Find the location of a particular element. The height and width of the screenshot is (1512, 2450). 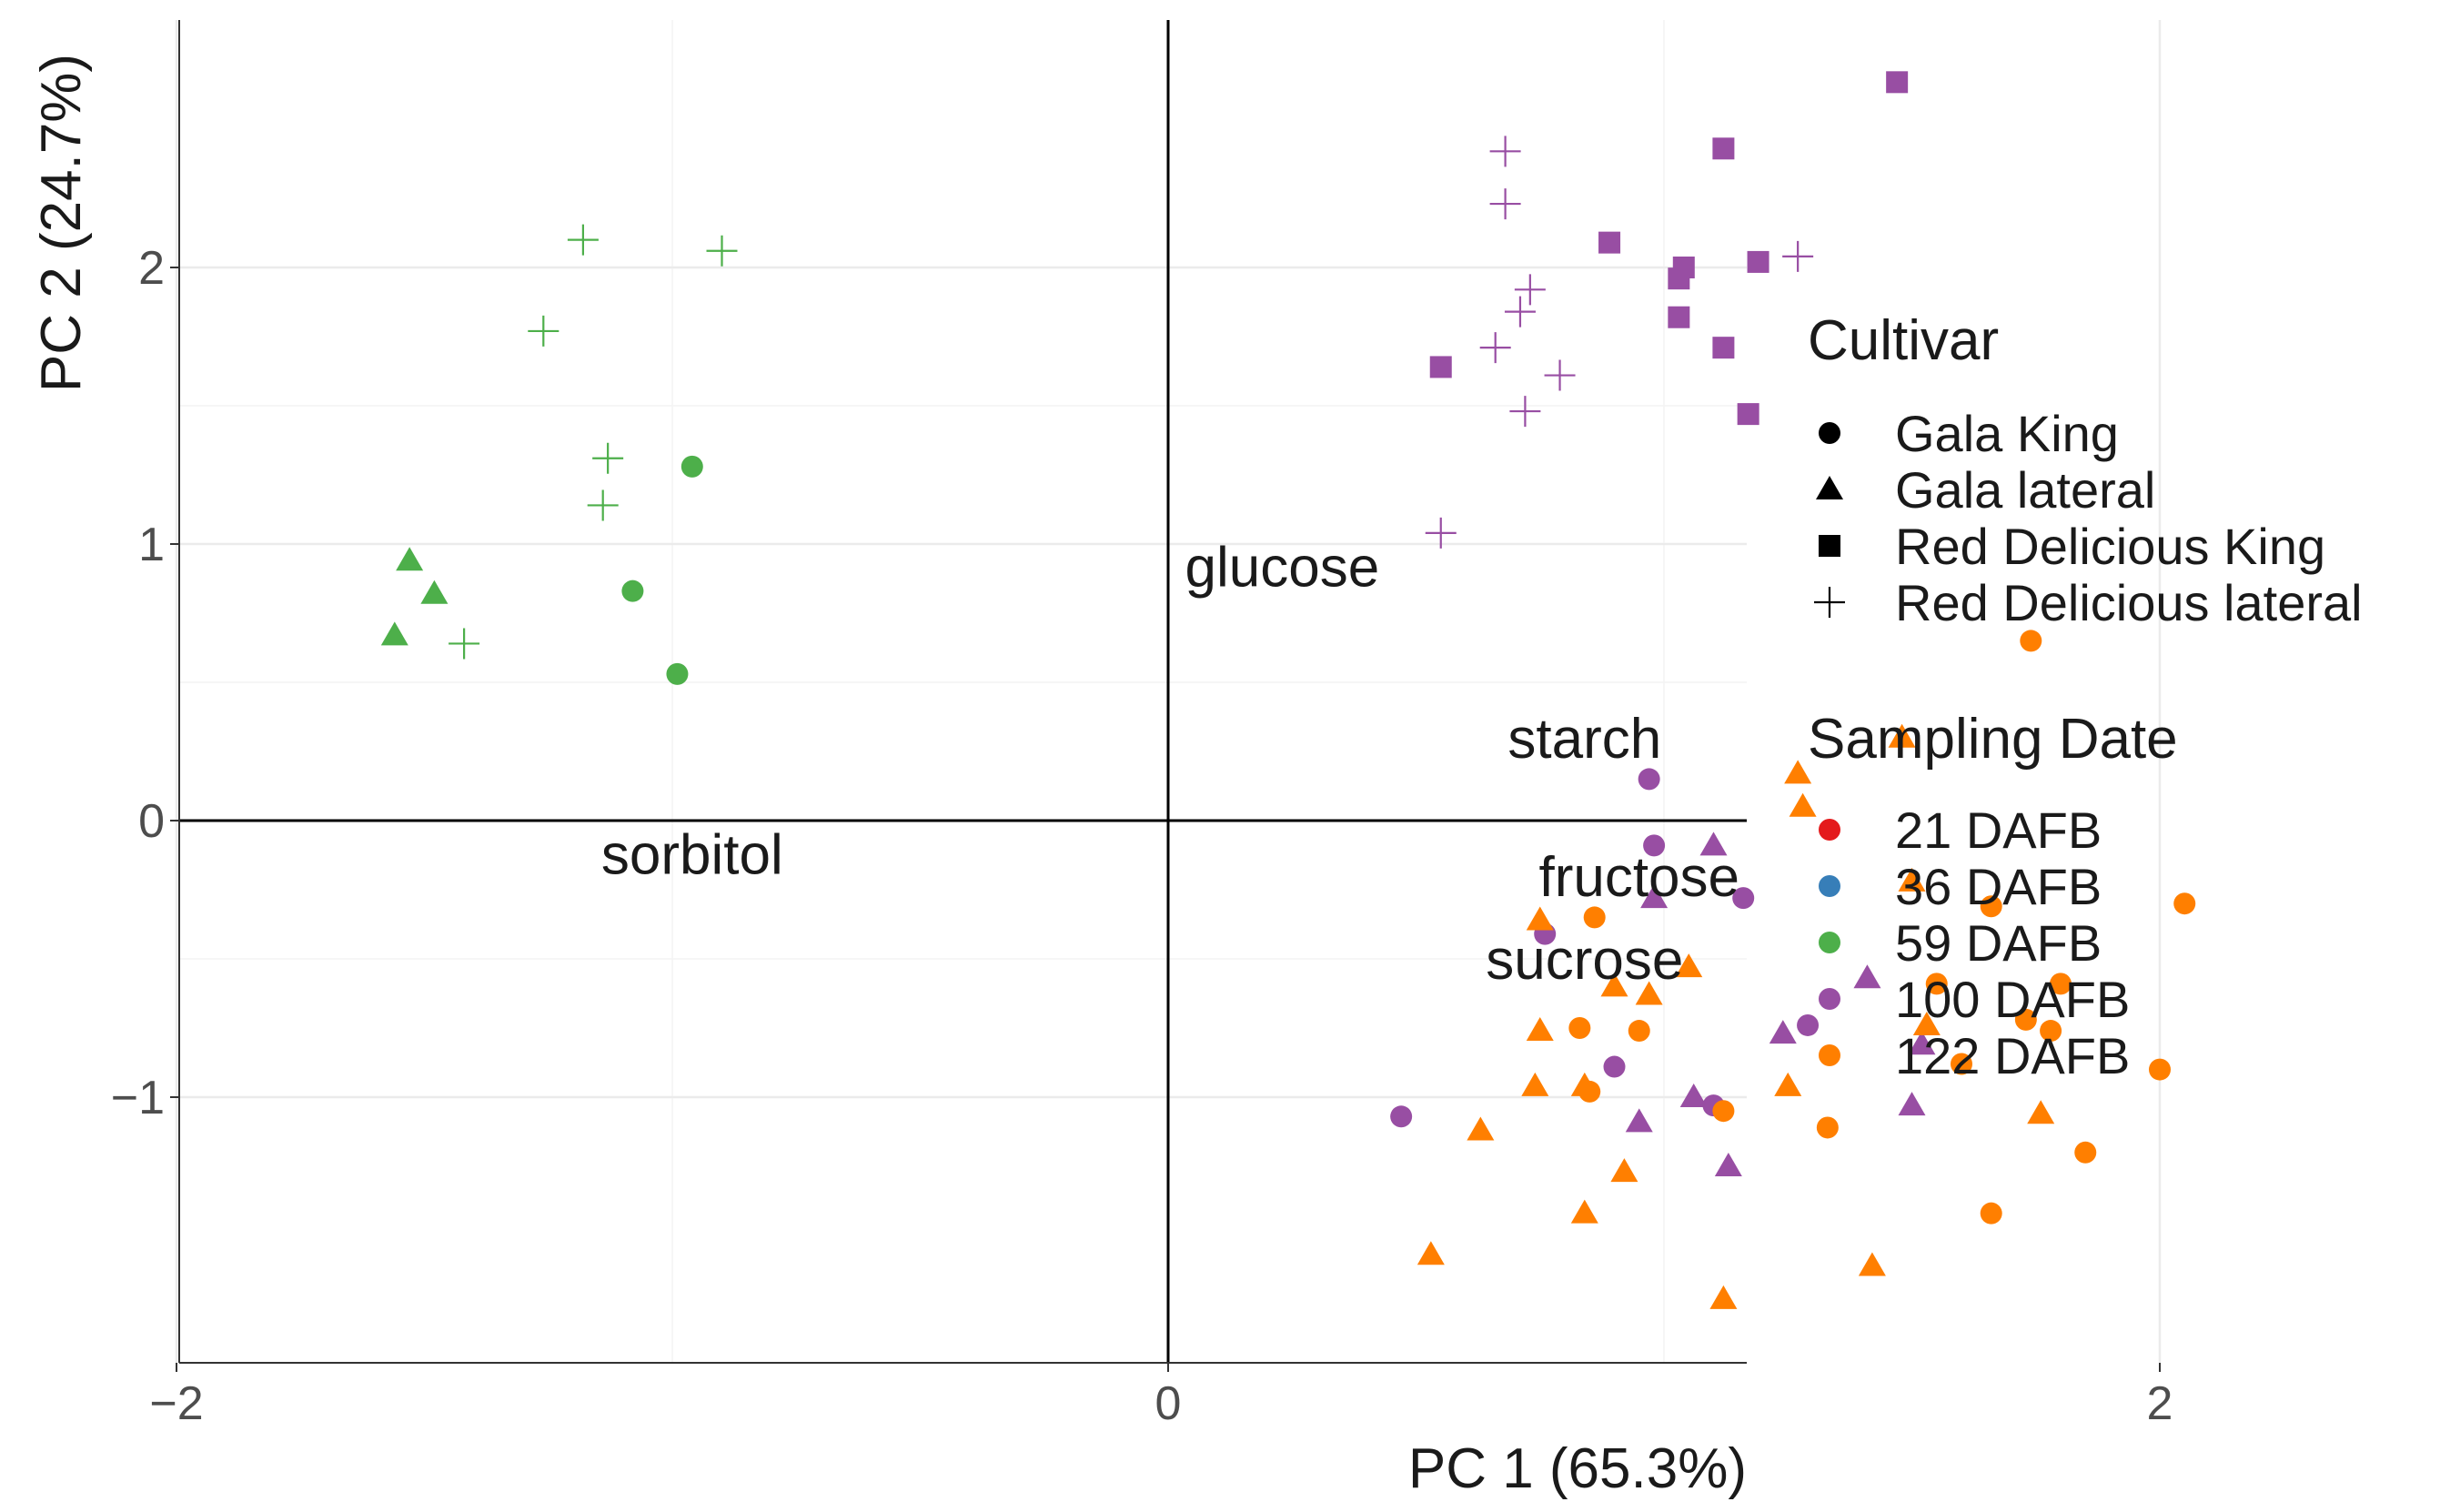

legend-date-label: 36 DAFB is located at coordinates (1998, 887).